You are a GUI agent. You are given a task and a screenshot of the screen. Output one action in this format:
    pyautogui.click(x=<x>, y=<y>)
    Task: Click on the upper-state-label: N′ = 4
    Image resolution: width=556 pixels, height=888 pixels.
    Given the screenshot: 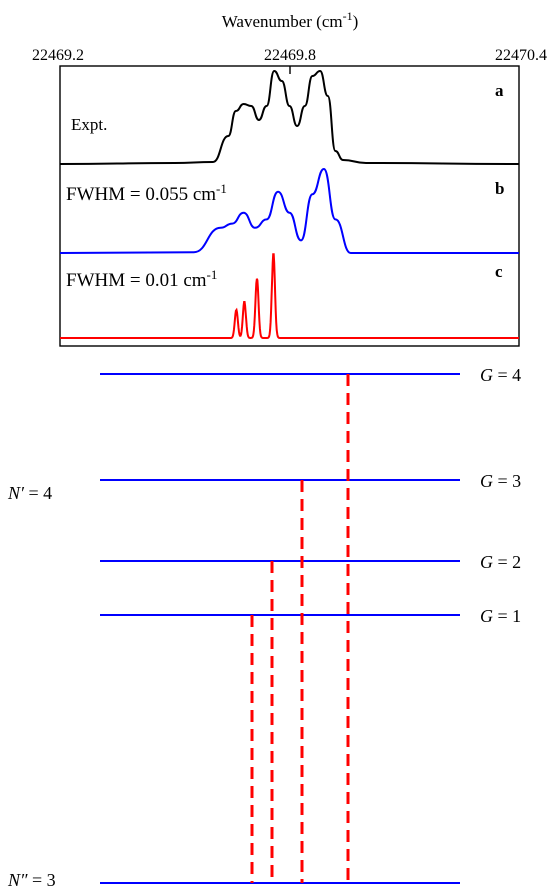 What is the action you would take?
    pyautogui.click(x=29, y=493)
    